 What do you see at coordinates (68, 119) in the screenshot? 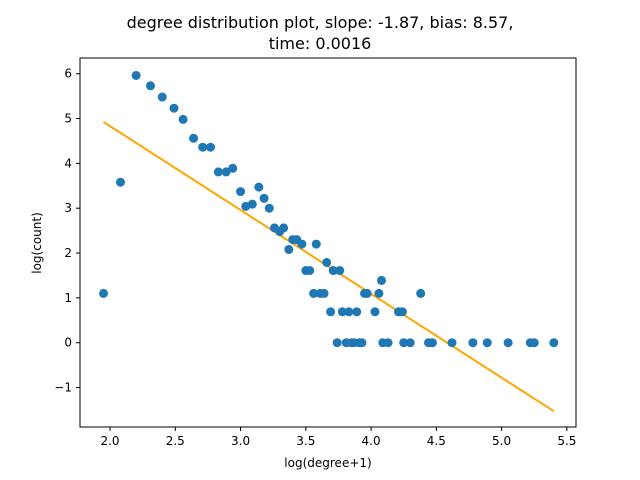
I see `y-tick-label: 5` at bounding box center [68, 119].